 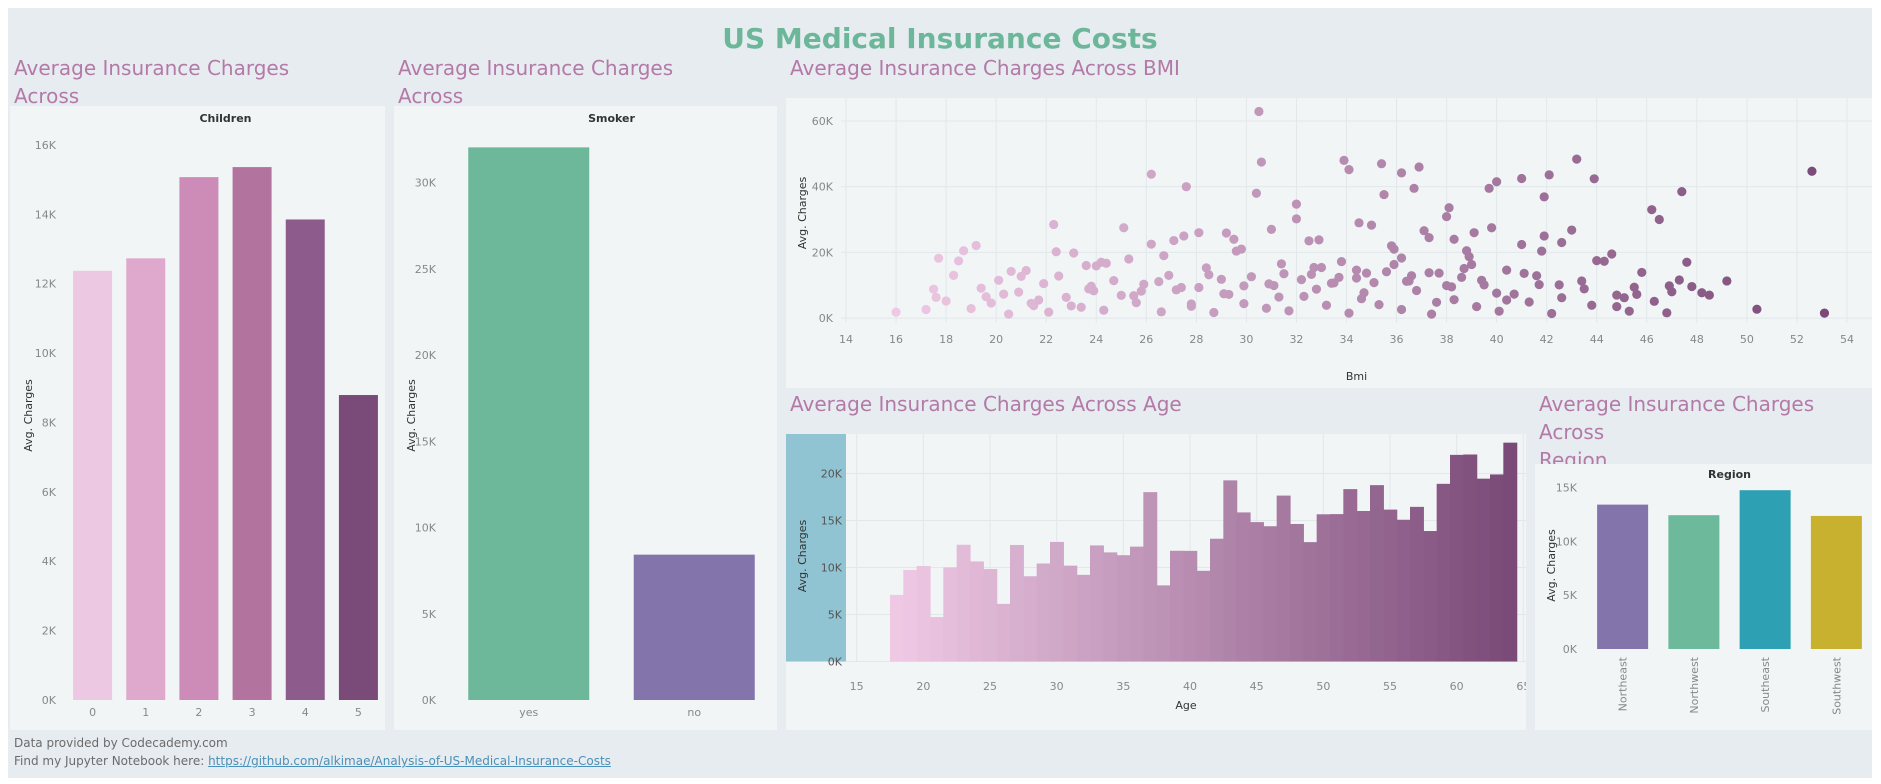 I want to click on region-ytick-label: 5K, so click(x=1570, y=595).